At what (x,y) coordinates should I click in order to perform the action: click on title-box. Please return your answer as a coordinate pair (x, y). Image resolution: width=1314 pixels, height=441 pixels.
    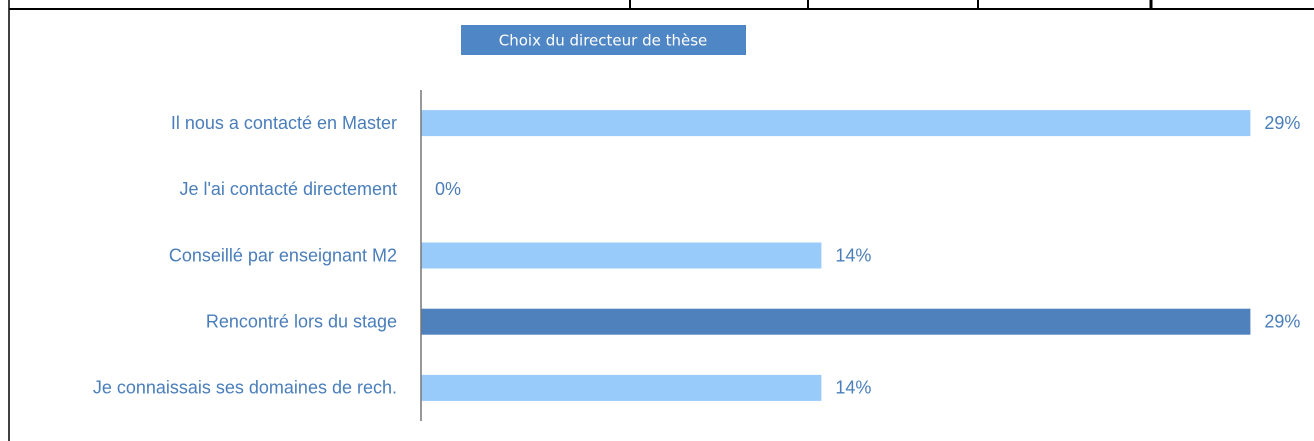
    Looking at the image, I should click on (603, 40).